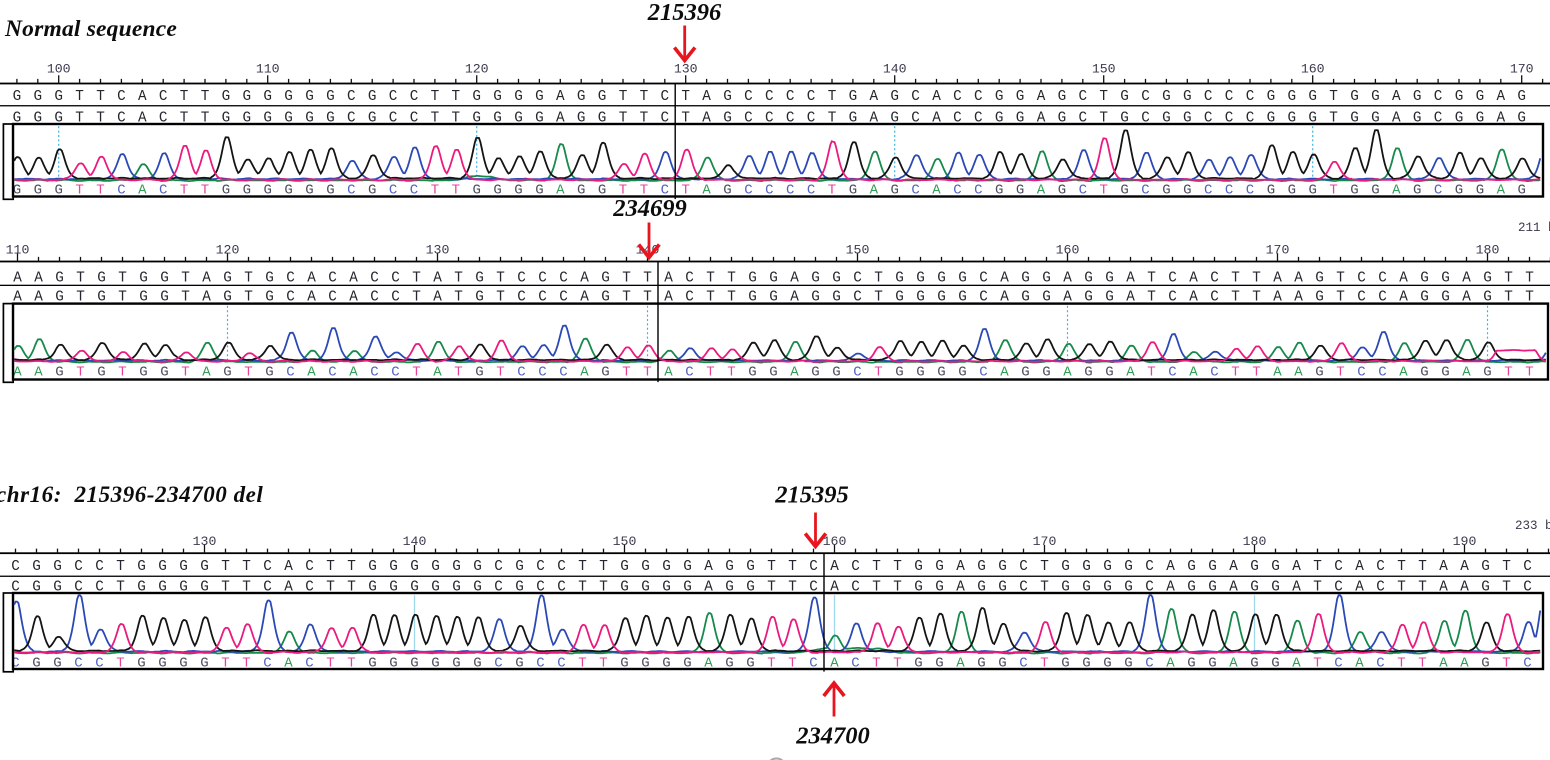  What do you see at coordinates (477, 69) in the screenshot?
I see `svg-text: 120` at bounding box center [477, 69].